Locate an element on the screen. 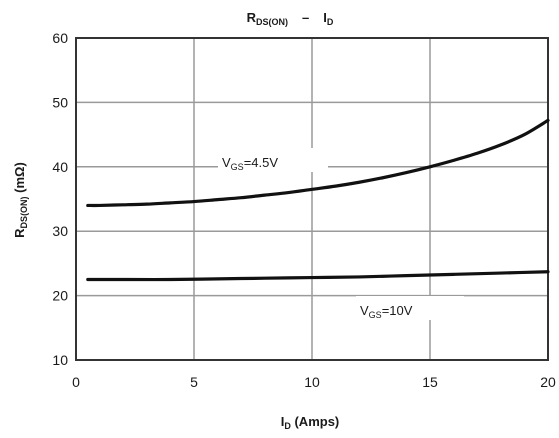 The height and width of the screenshot is (438, 559). y-tick-label-40: 40 is located at coordinates (60, 167).